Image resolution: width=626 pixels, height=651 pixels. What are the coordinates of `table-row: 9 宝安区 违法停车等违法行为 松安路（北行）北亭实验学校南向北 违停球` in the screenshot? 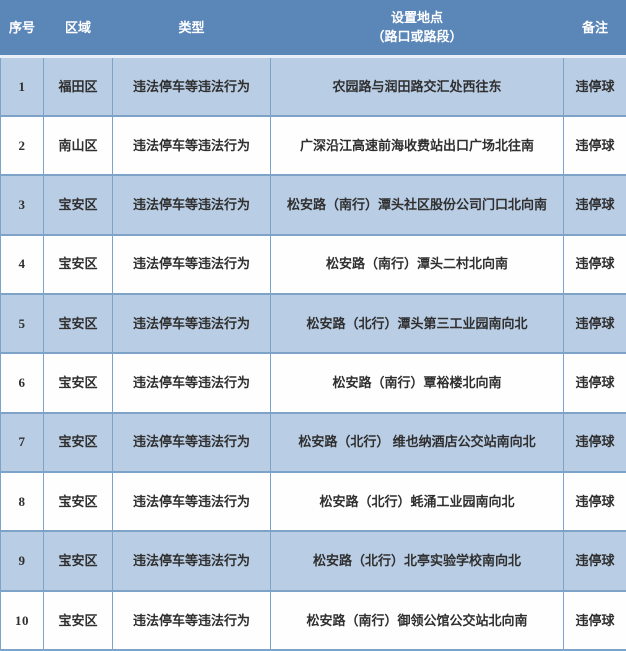 It's located at (313, 561).